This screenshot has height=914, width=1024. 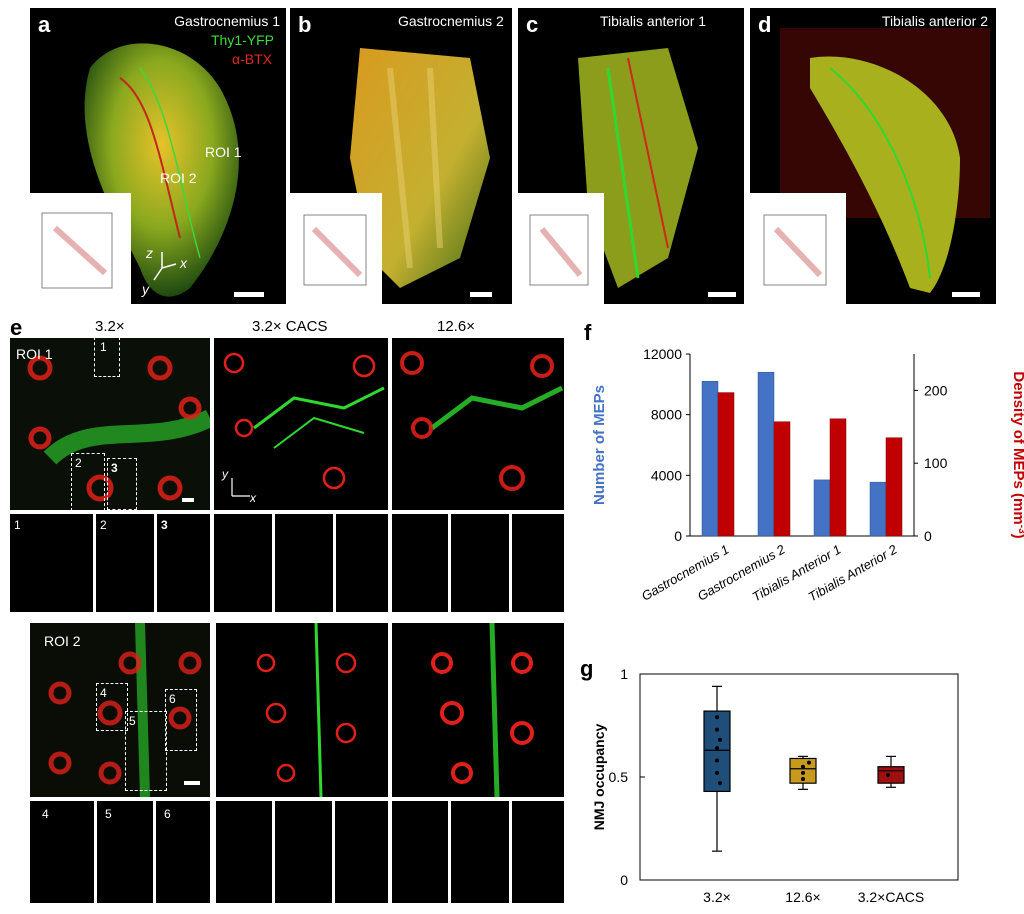 What do you see at coordinates (619, 777) in the screenshot?
I see `g-tick-label: 0.5` at bounding box center [619, 777].